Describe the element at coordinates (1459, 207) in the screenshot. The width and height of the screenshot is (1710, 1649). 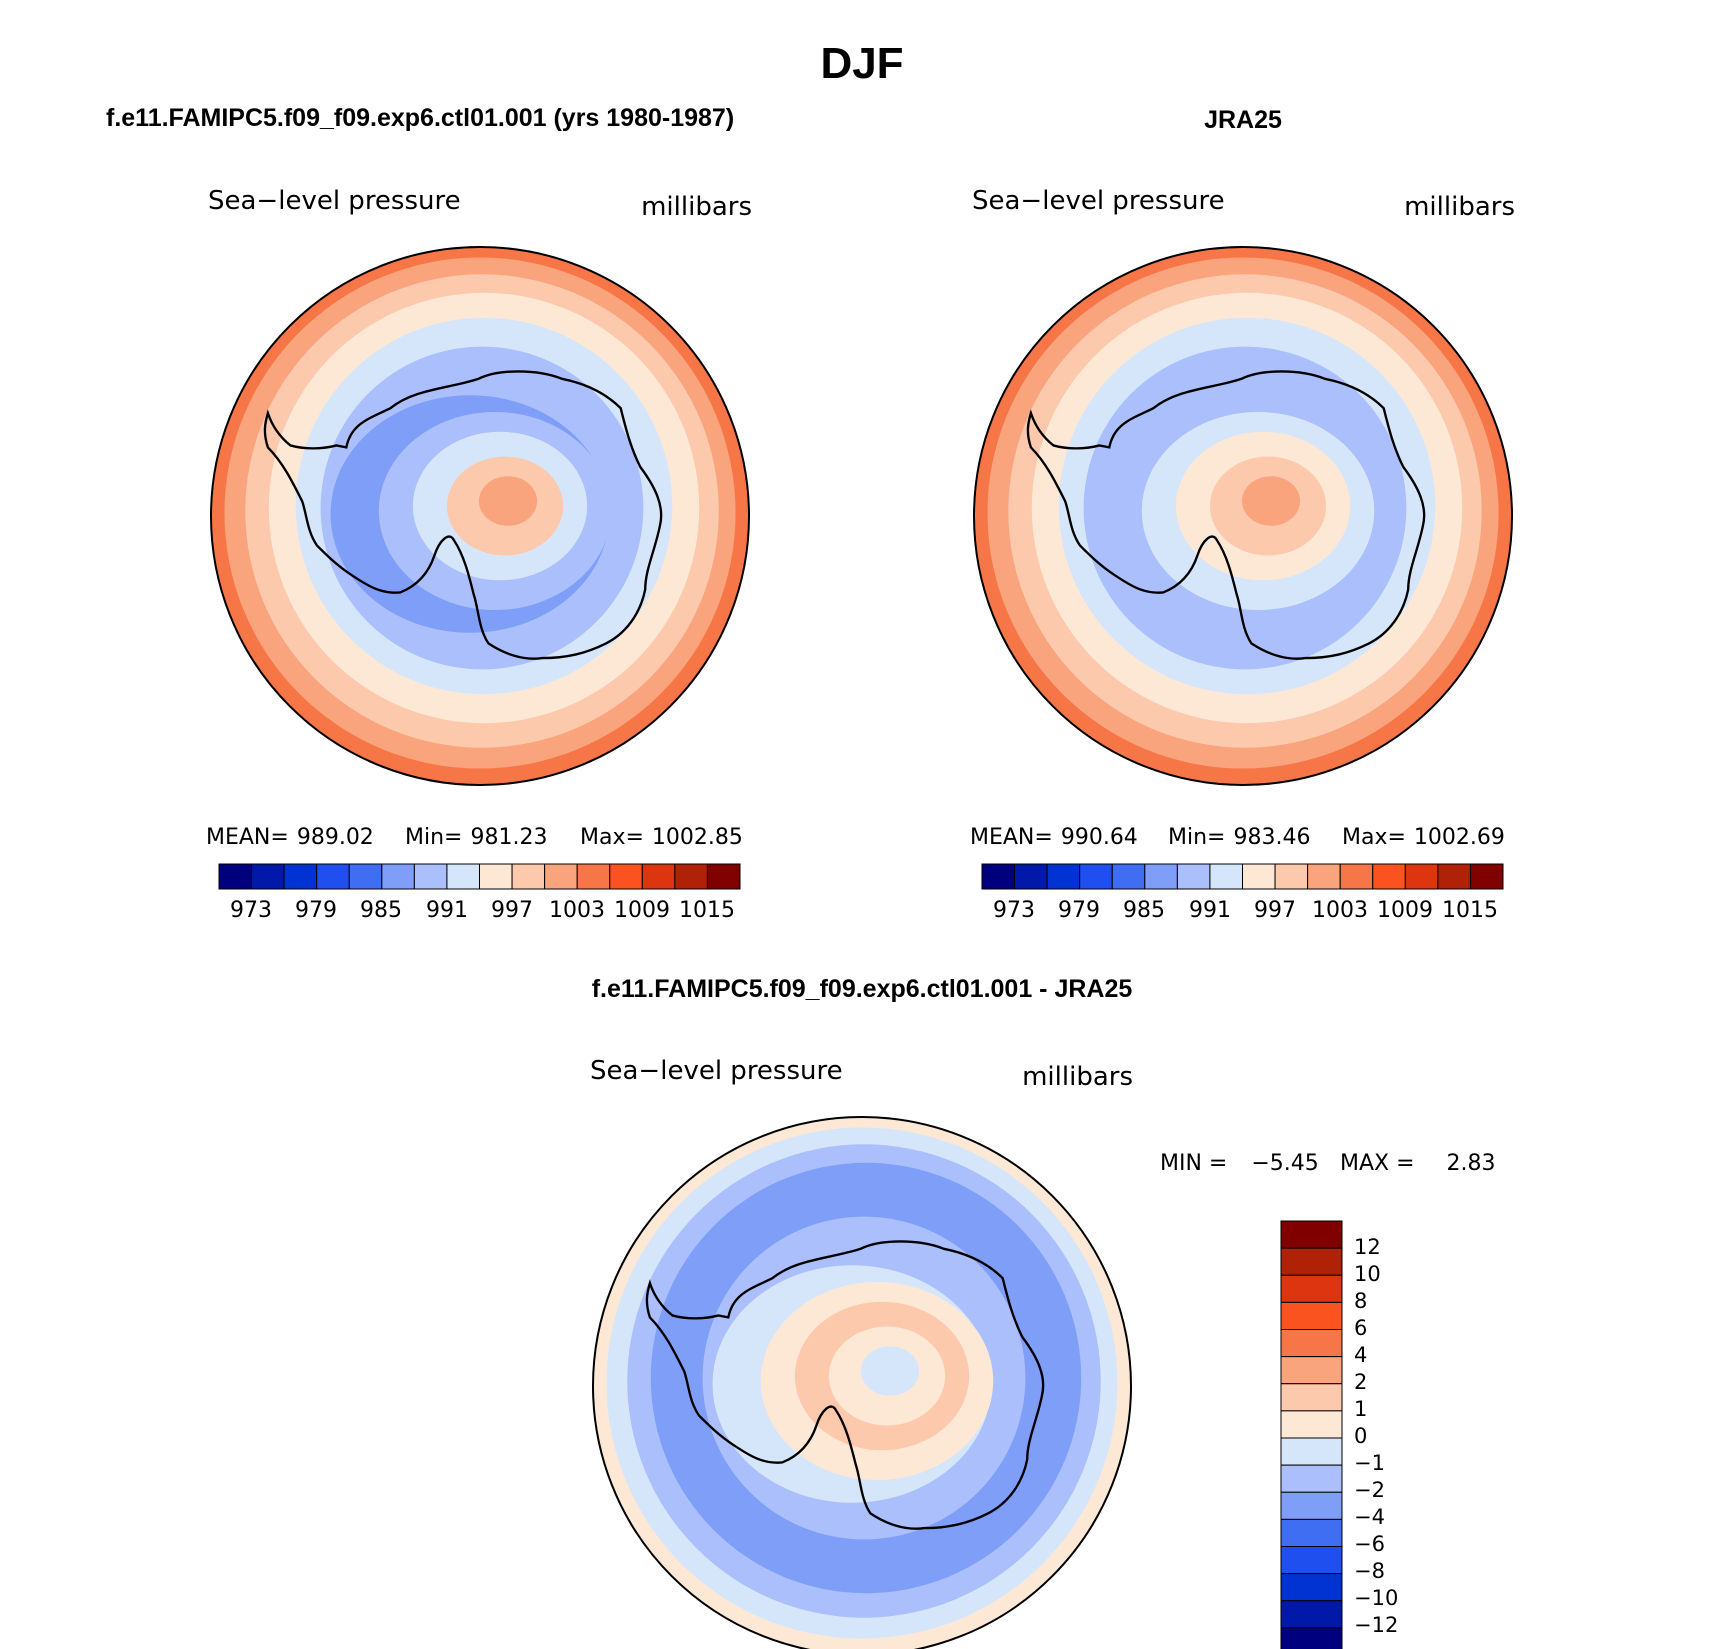
I see `panel-obs-units: millibars` at that location.